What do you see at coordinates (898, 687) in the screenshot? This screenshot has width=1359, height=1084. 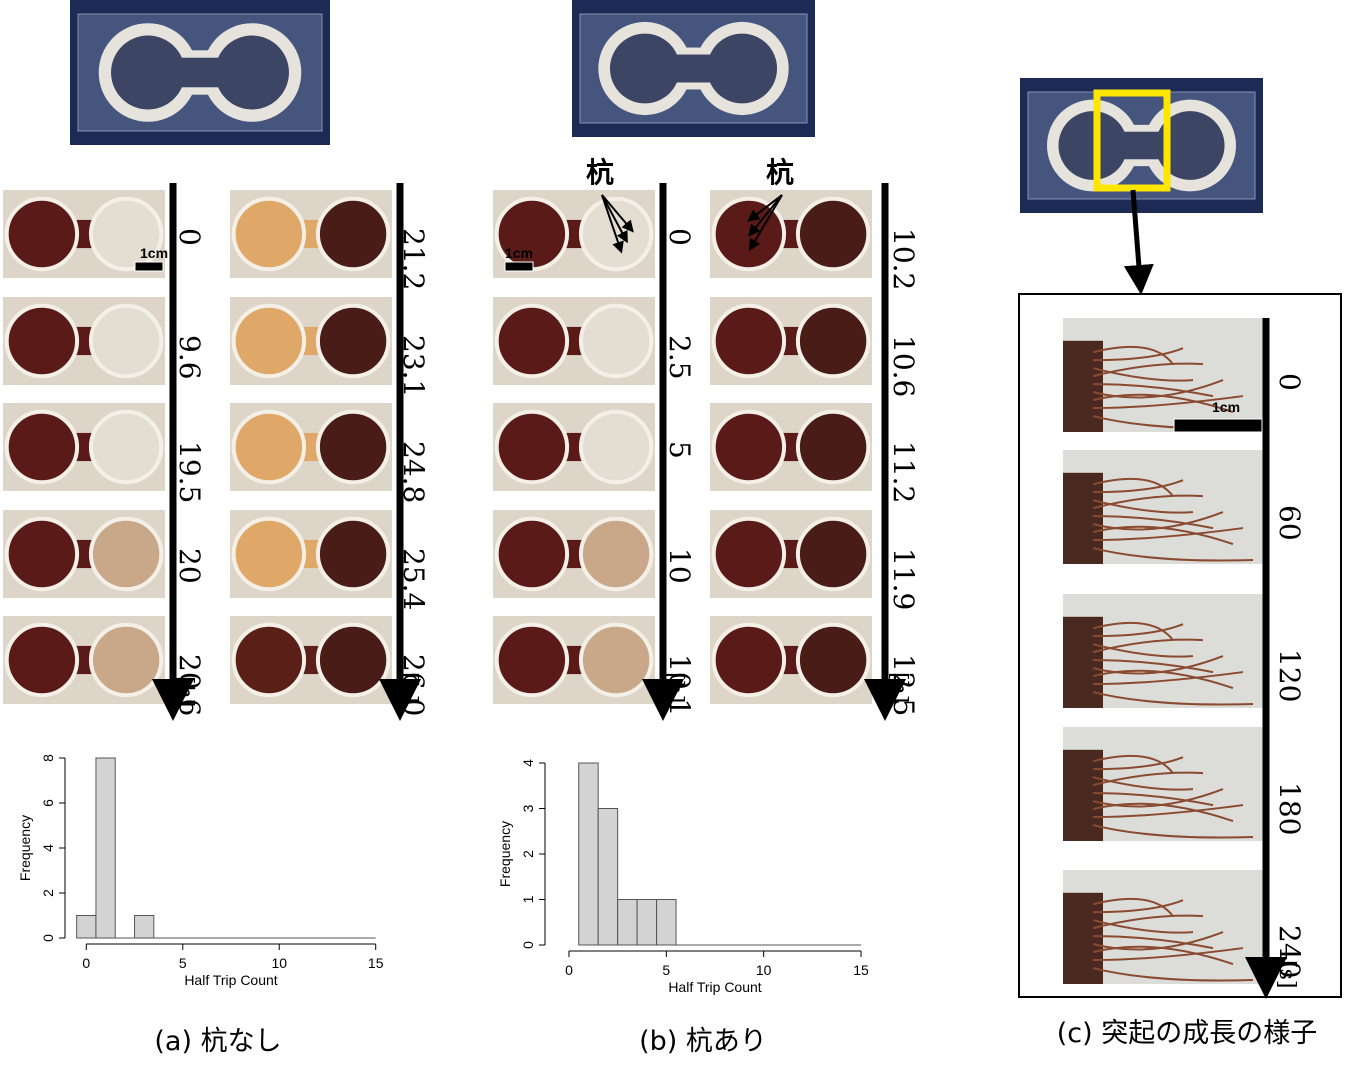 I see `unit-label: [h]` at bounding box center [898, 687].